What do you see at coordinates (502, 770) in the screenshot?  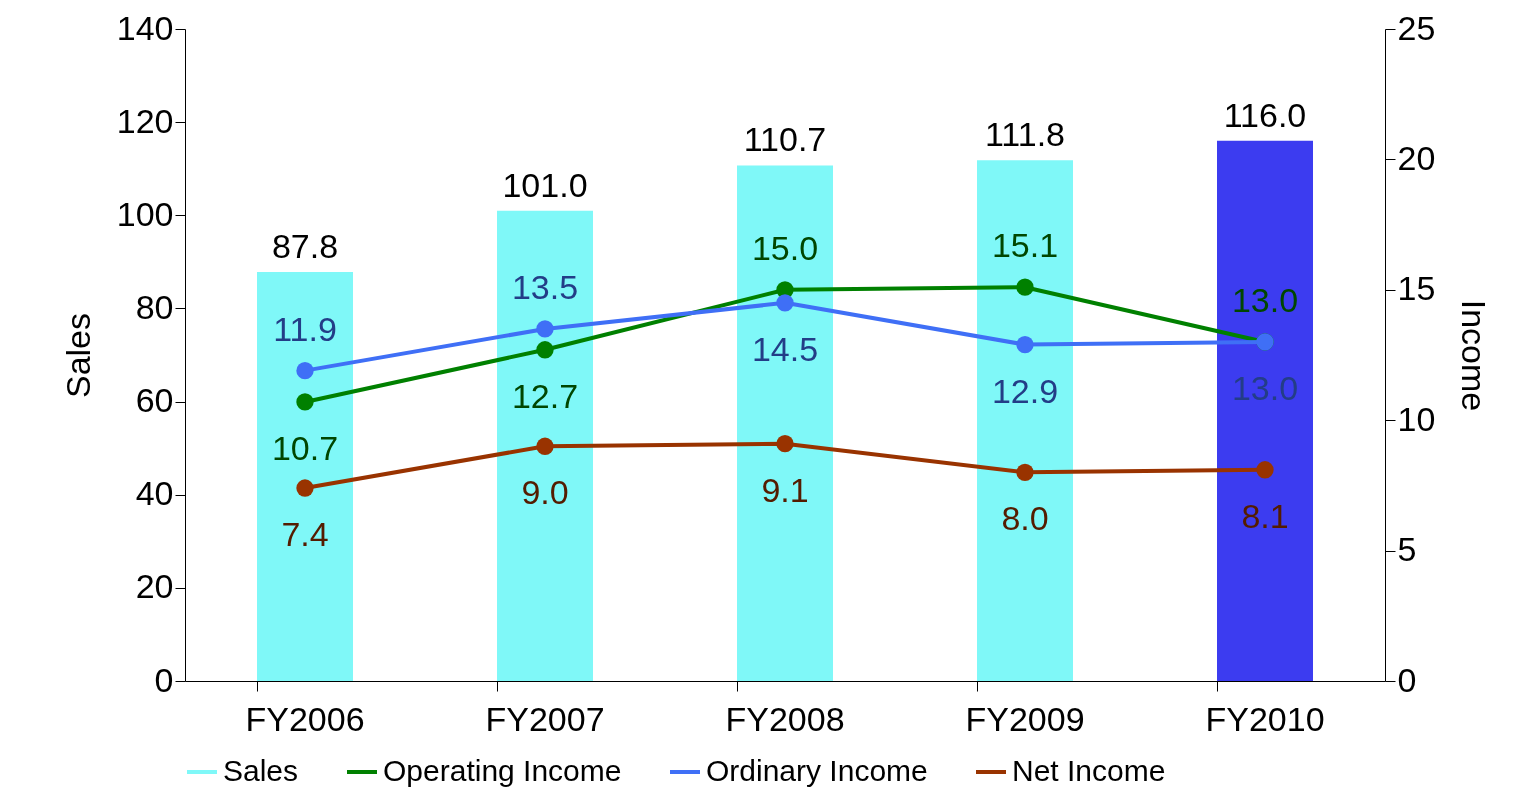 I see `legend-label: Operating Income` at bounding box center [502, 770].